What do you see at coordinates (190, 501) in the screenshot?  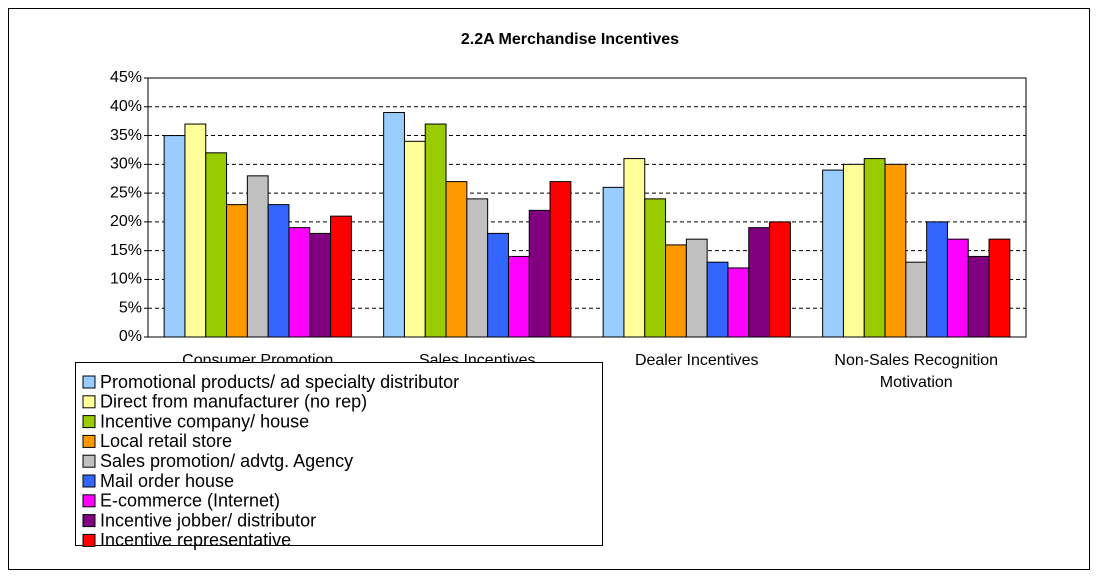 I see `legend-label: E-commerce (Internet)` at bounding box center [190, 501].